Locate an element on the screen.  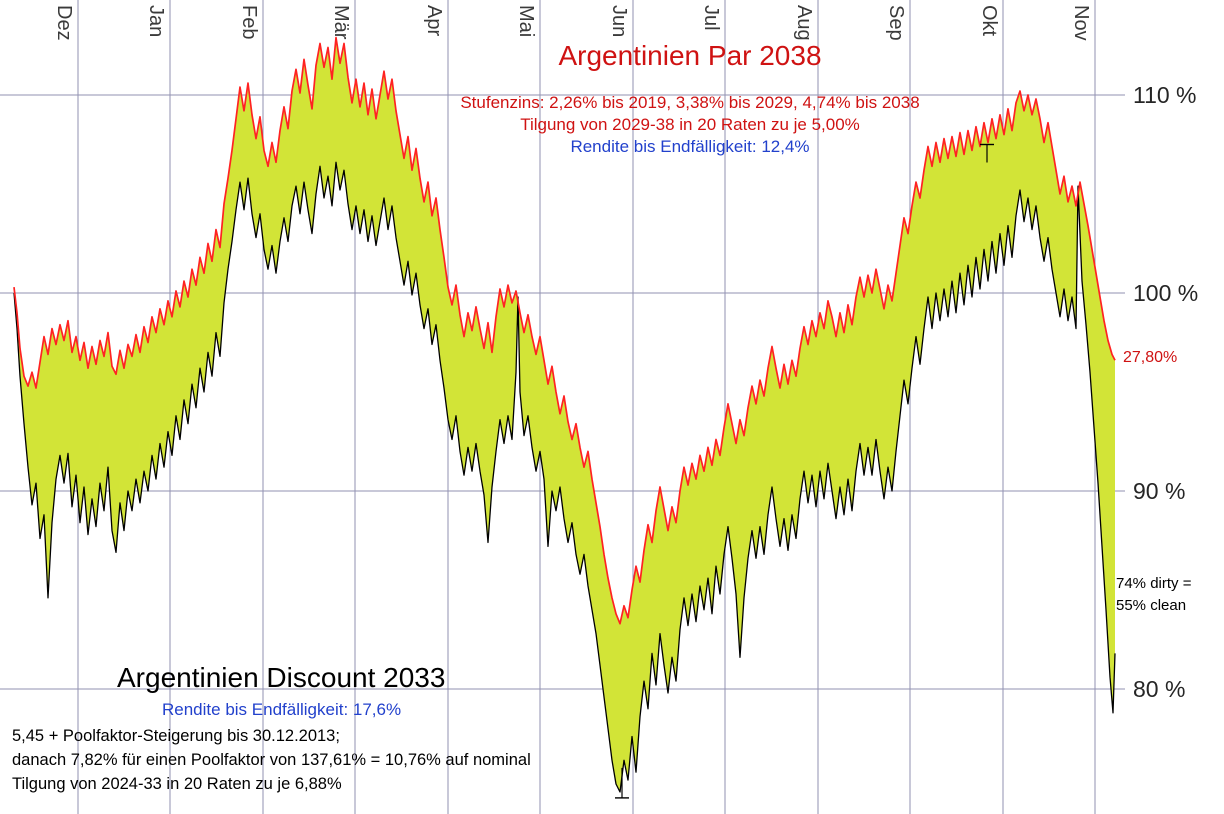
x-tick-label: Mai is located at coordinates (526, 21).